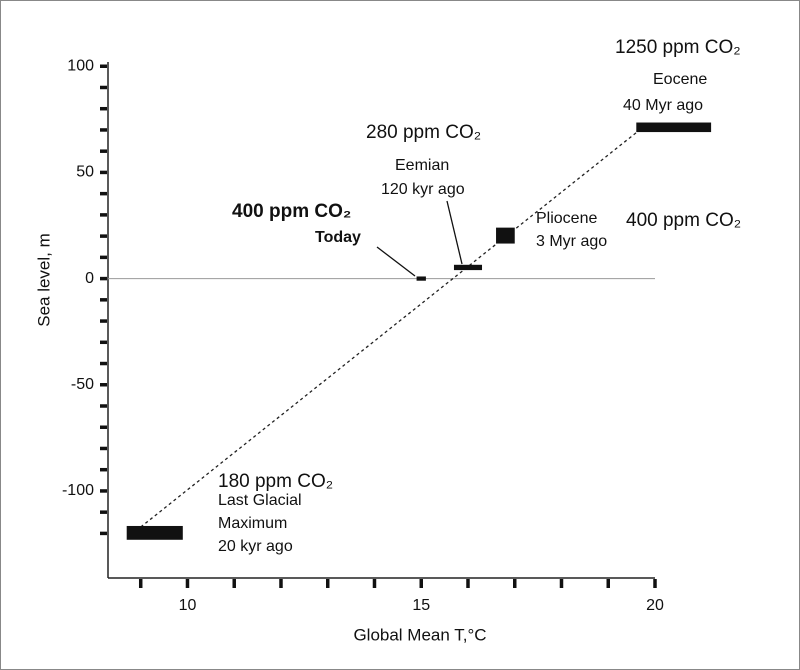 Image resolution: width=800 pixels, height=670 pixels. What do you see at coordinates (571, 241) in the screenshot?
I see `period-label: 3 Myr ago` at bounding box center [571, 241].